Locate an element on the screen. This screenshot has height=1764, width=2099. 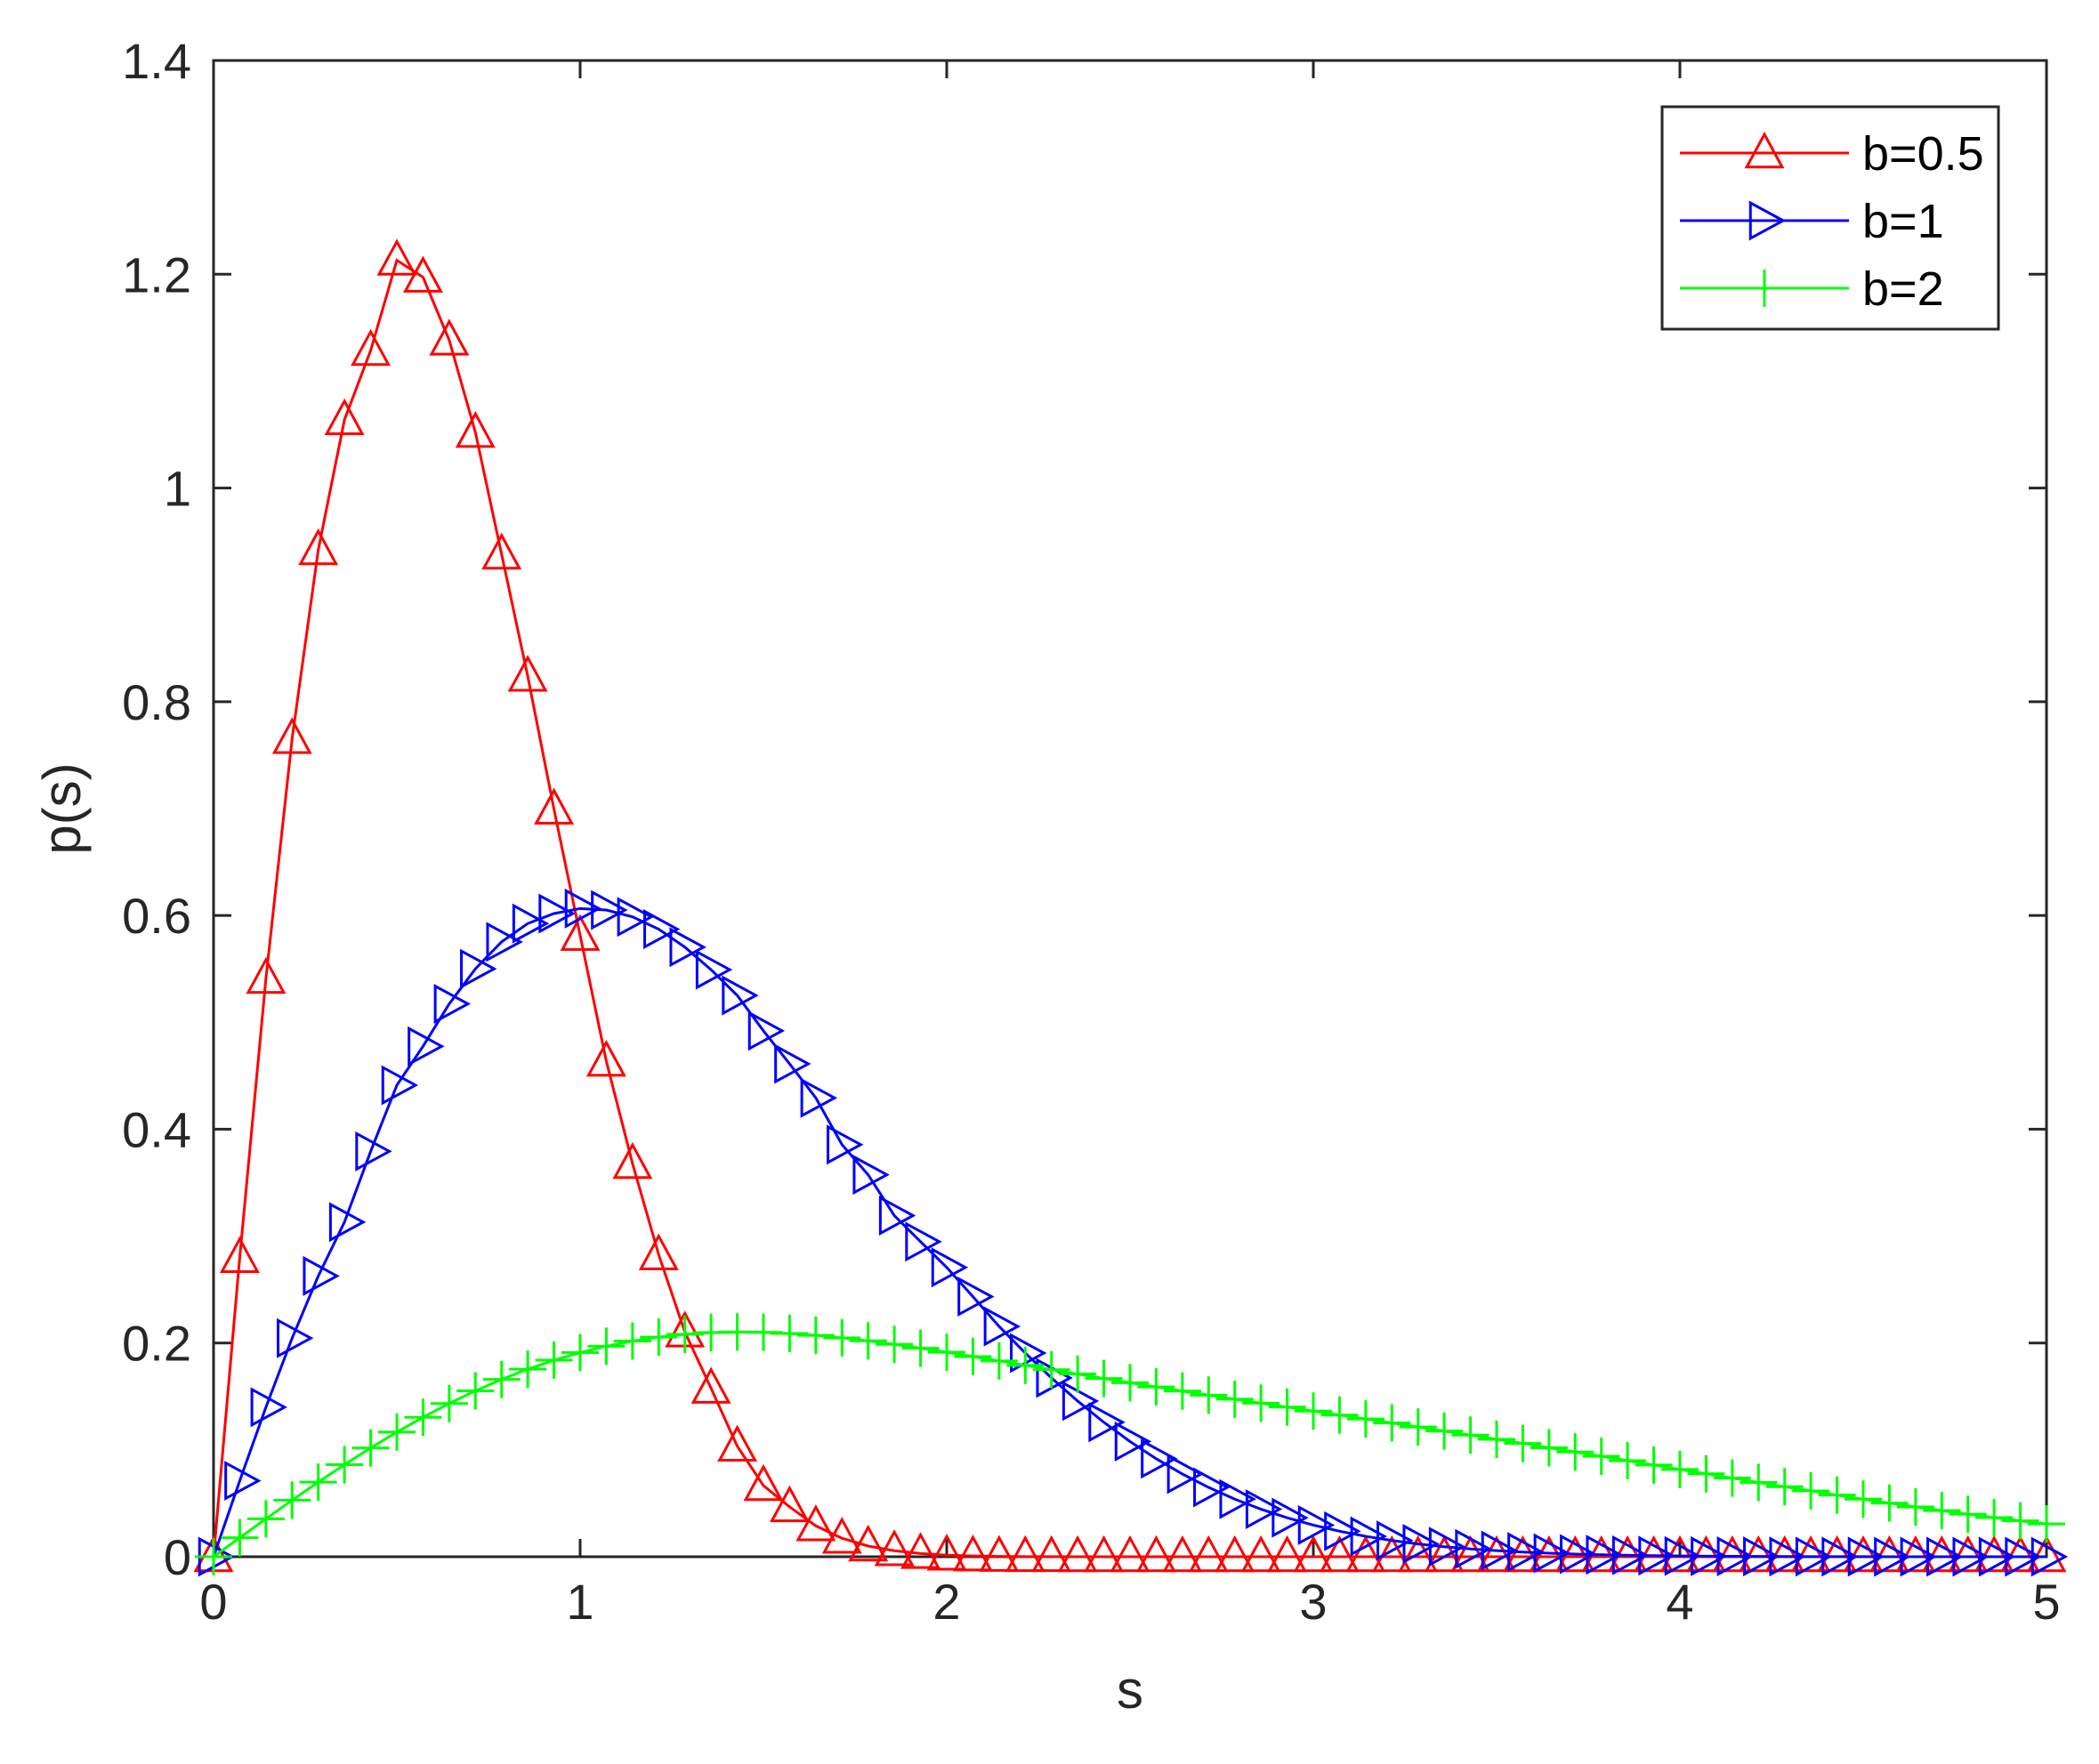
y-axis-label: p(s) is located at coordinates (62, 808).